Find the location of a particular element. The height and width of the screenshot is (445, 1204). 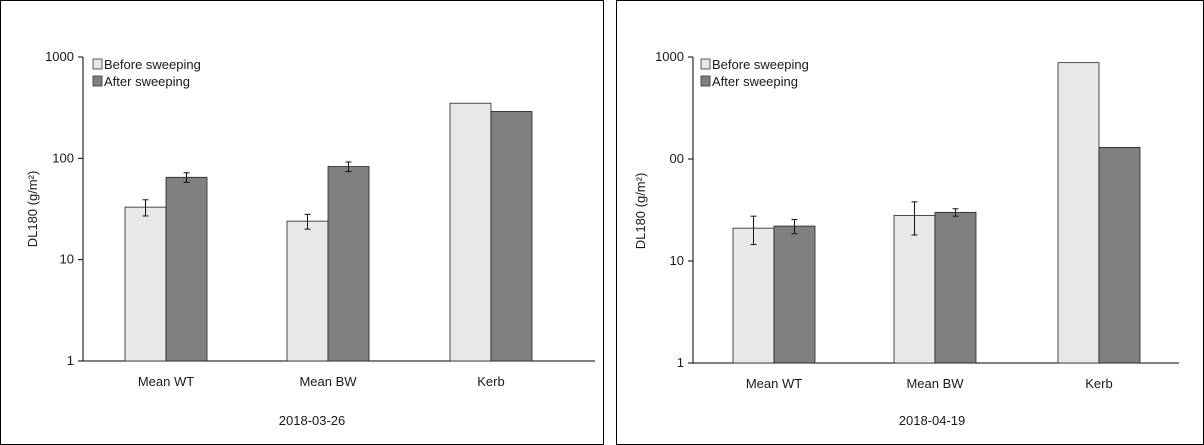

x-axis-label: 2018-03-26 is located at coordinates (312, 420).